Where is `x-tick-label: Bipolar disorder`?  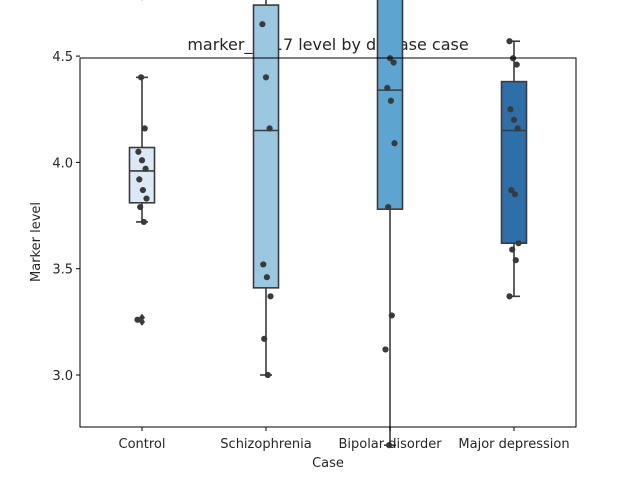 x-tick-label: Bipolar disorder is located at coordinates (390, 444).